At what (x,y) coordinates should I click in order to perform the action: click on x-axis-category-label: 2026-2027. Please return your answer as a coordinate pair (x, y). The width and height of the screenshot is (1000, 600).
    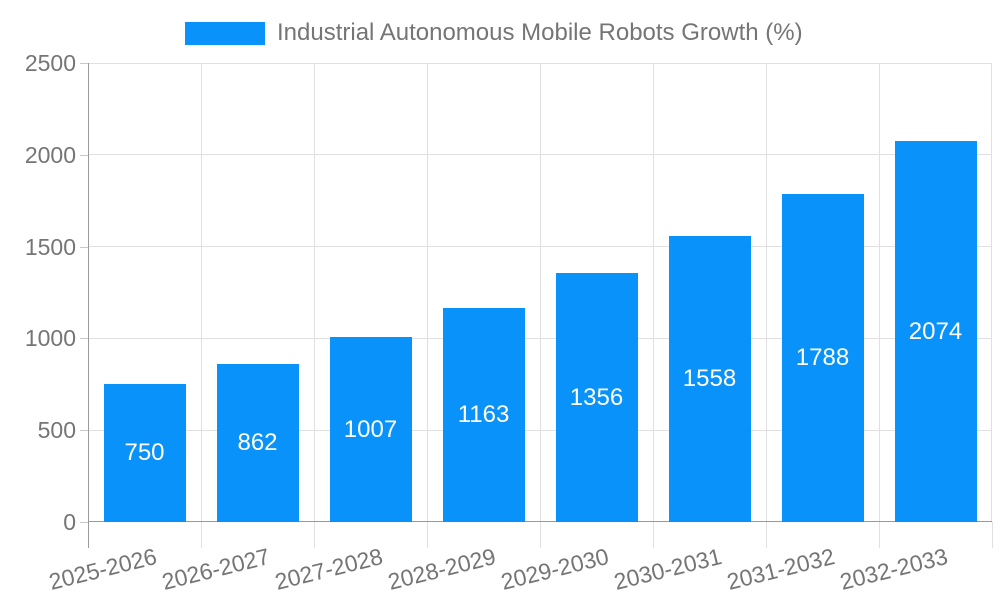
    Looking at the image, I should click on (215, 569).